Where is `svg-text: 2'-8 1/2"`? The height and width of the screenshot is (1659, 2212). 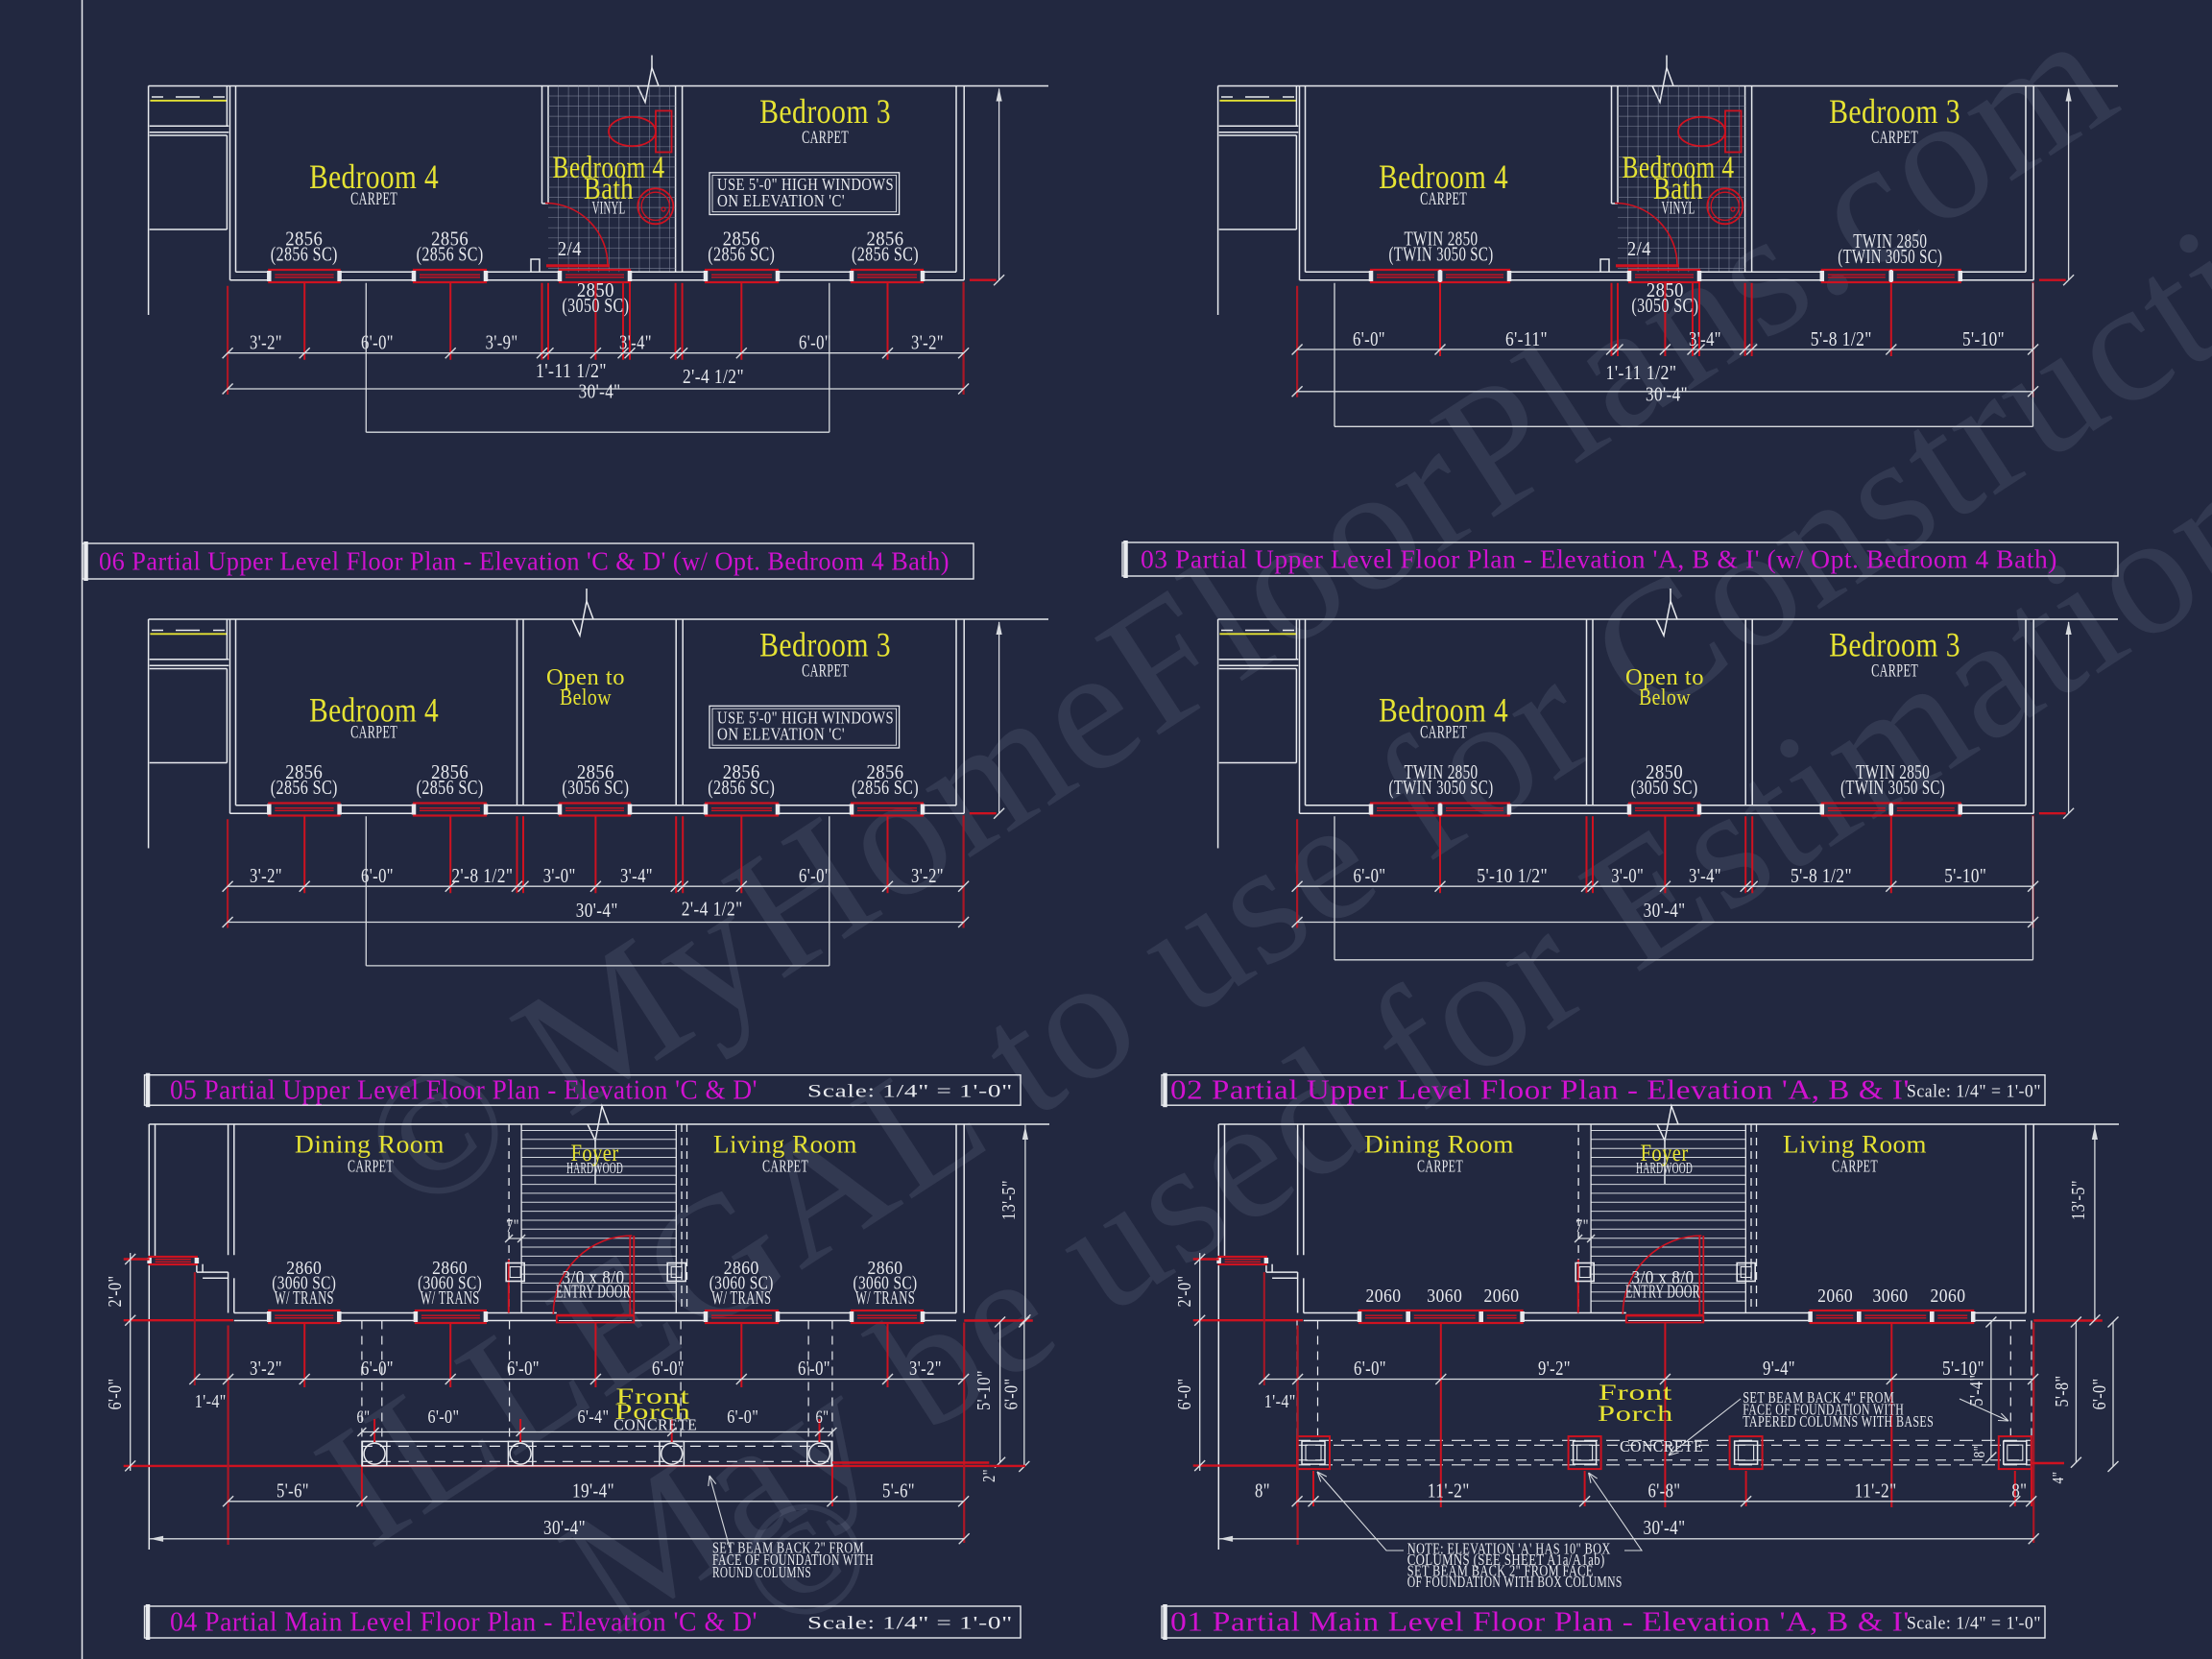
svg-text: 2'-8 1/2" is located at coordinates (482, 875).